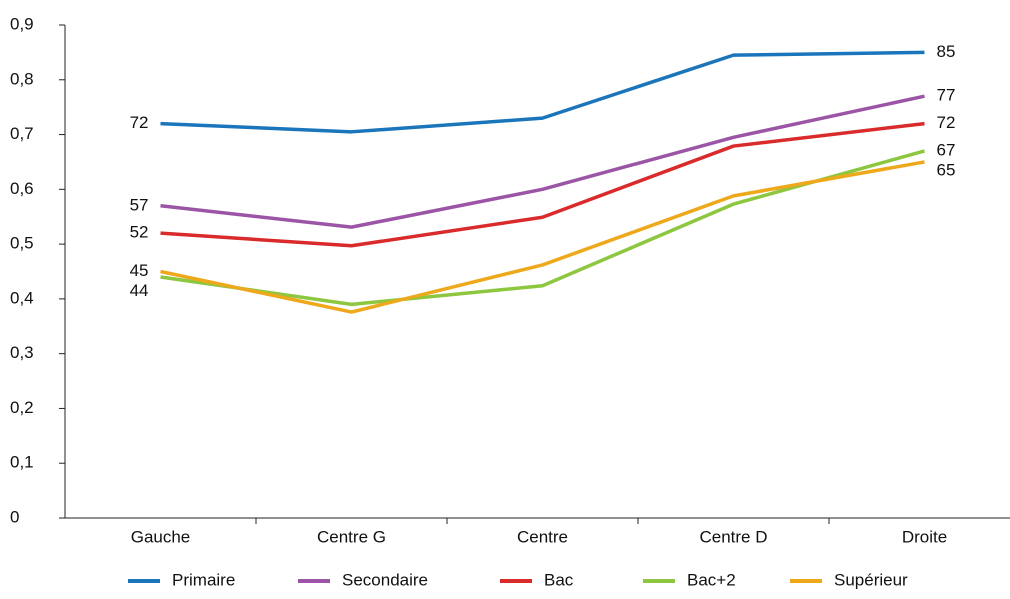 The image size is (1010, 599). Describe the element at coordinates (161, 536) in the screenshot. I see `x-tick-label: Gauche` at that location.